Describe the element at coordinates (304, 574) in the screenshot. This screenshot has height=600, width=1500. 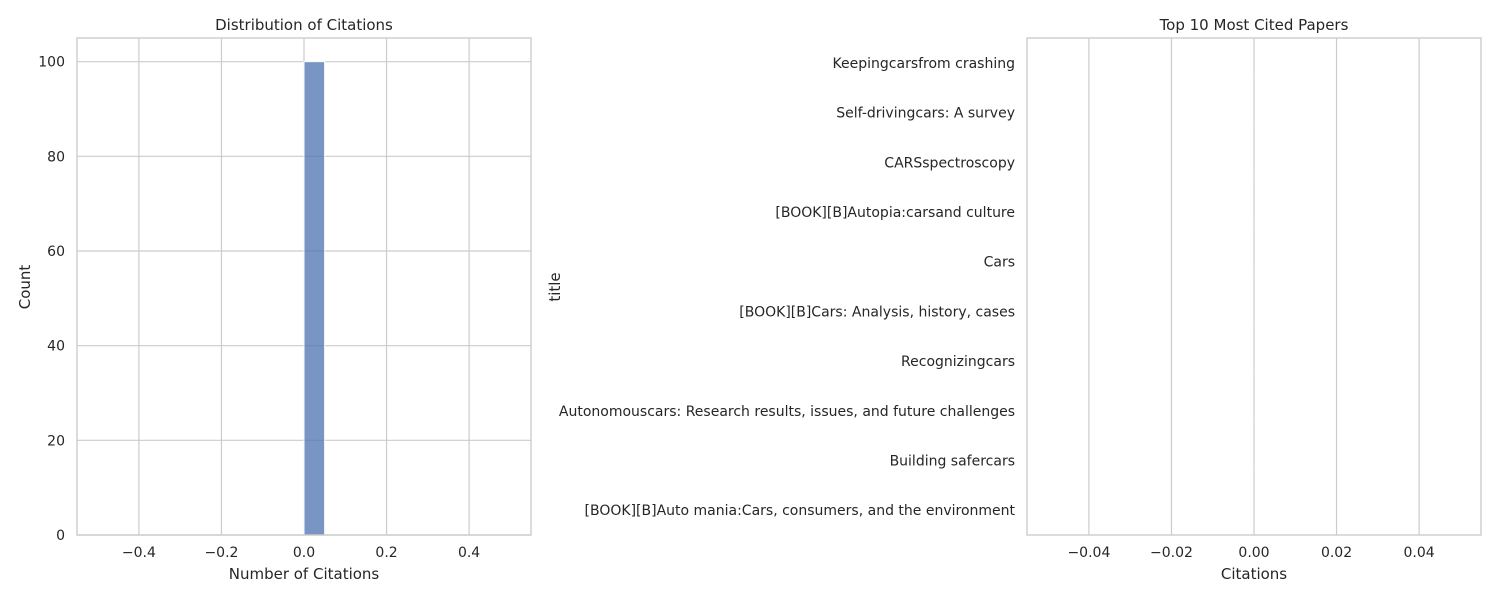
I see `histogram-x-axis-label: Number of Citations` at that location.